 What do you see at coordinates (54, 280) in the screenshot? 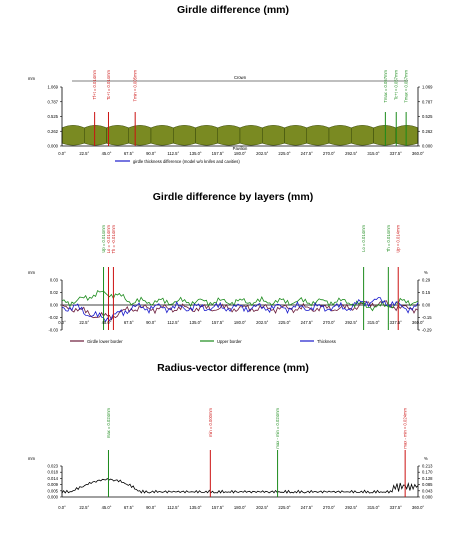
I see `y-tick-label: 0.03` at bounding box center [54, 280].